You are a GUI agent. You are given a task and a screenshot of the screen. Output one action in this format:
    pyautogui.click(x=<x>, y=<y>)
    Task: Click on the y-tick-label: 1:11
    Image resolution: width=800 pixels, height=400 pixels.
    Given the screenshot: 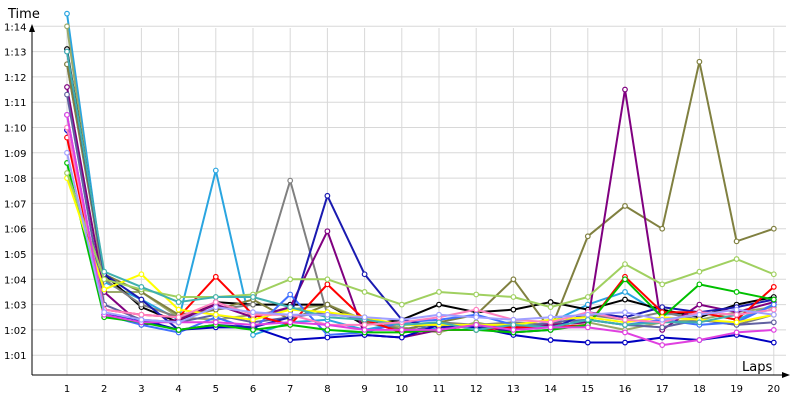 What is the action you would take?
    pyautogui.click(x=15, y=103)
    